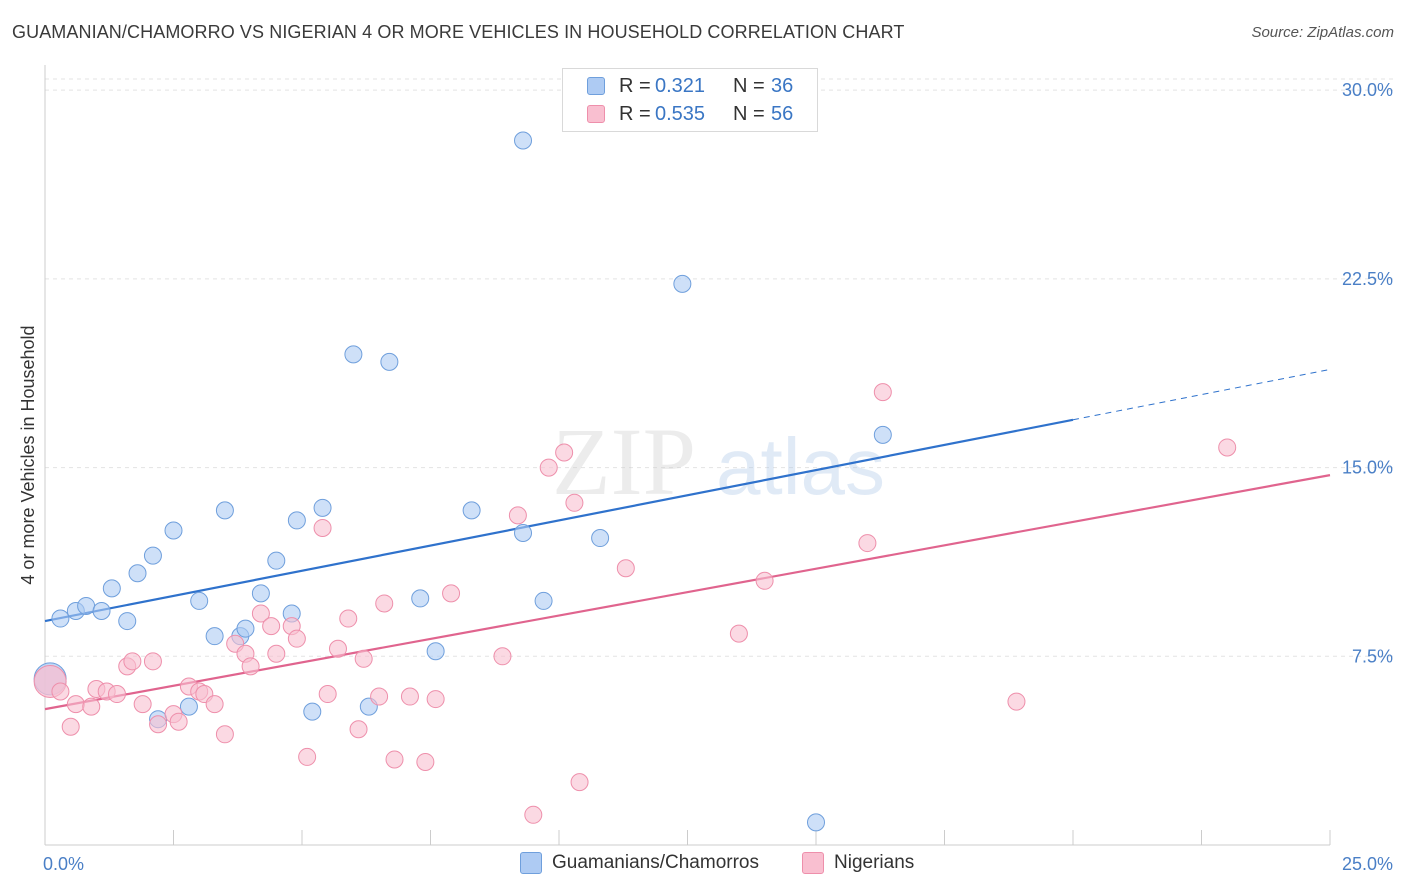  Describe the element at coordinates (1322, 32) in the screenshot. I see `source-label: Source: ZipAtlas.com` at that location.